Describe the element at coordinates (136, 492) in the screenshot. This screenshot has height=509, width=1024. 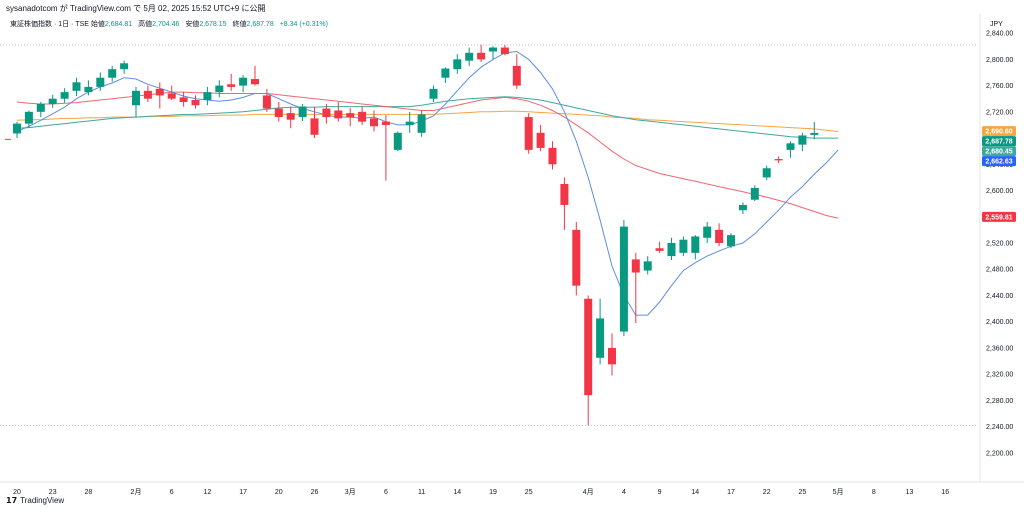
I see `x-tick-label: 2月` at that location.